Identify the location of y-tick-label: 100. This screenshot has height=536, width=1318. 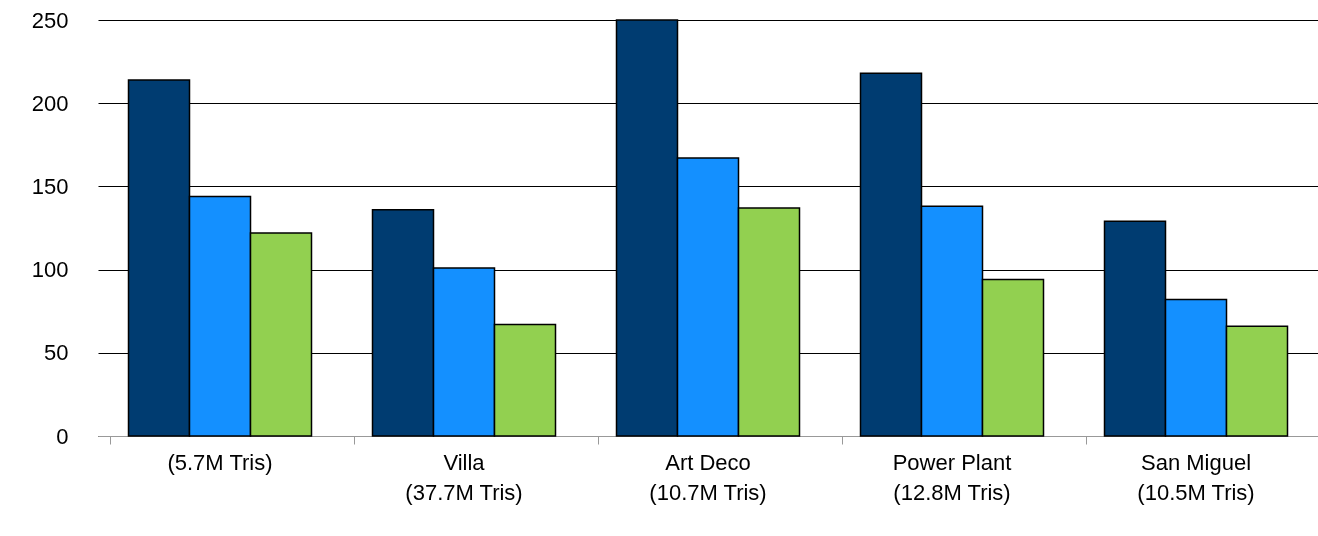
(50, 270).